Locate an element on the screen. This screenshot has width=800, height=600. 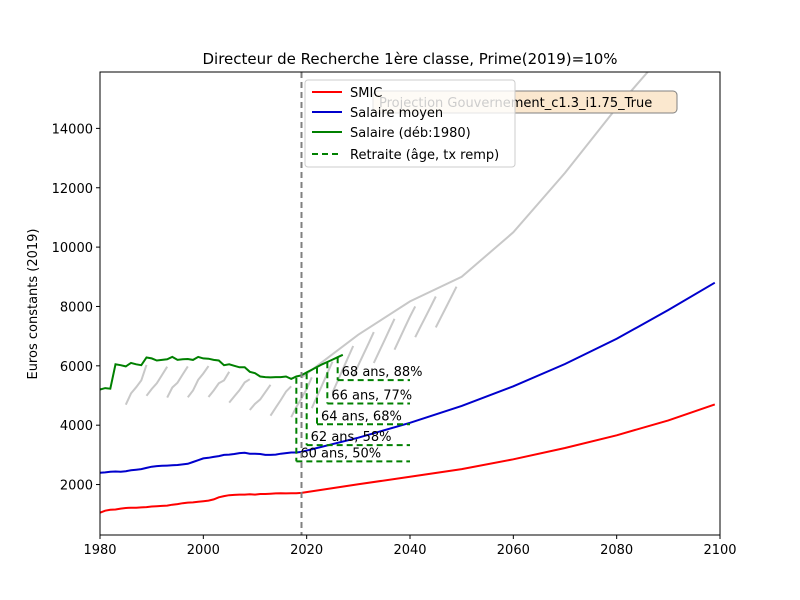
x-tick-label: 2040 is located at coordinates (409, 550).